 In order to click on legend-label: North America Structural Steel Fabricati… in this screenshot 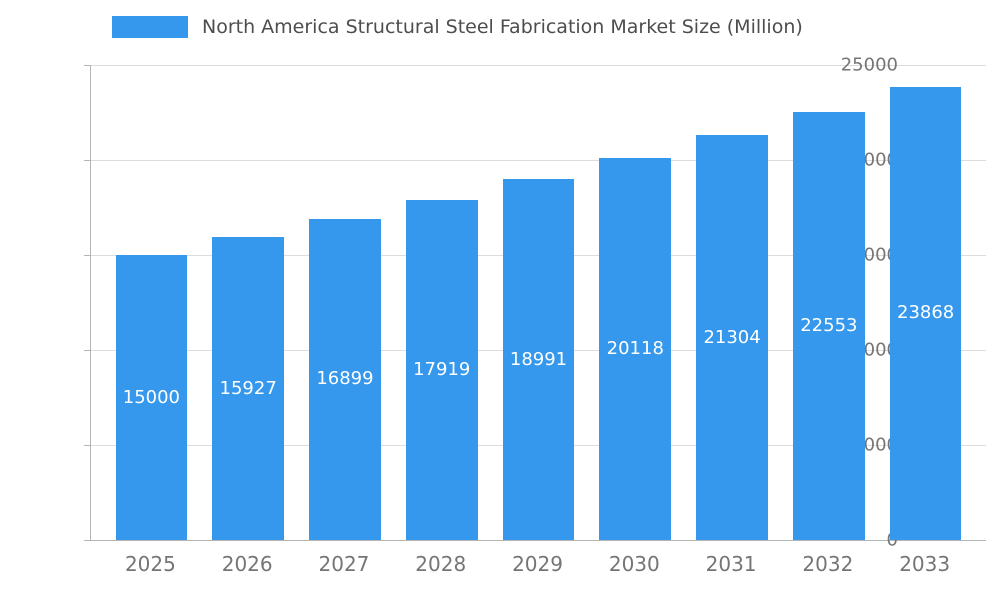, I will do `click(502, 27)`.